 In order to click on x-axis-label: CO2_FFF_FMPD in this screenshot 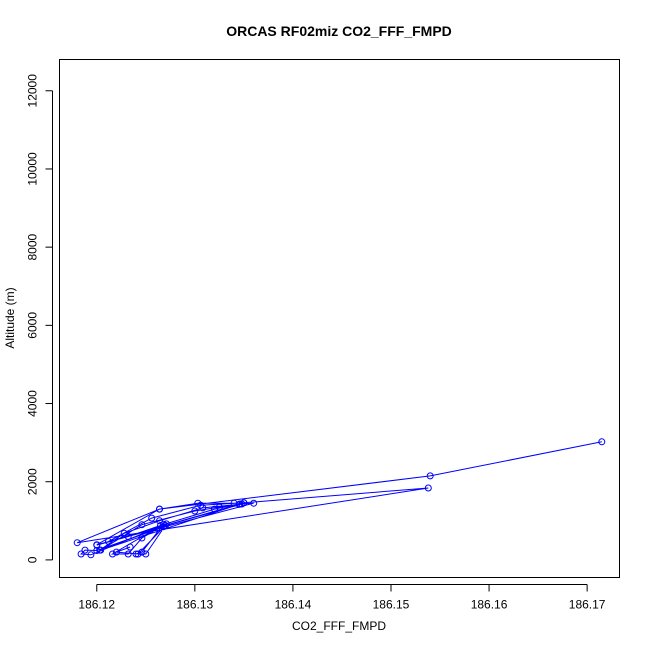, I will do `click(339, 626)`.